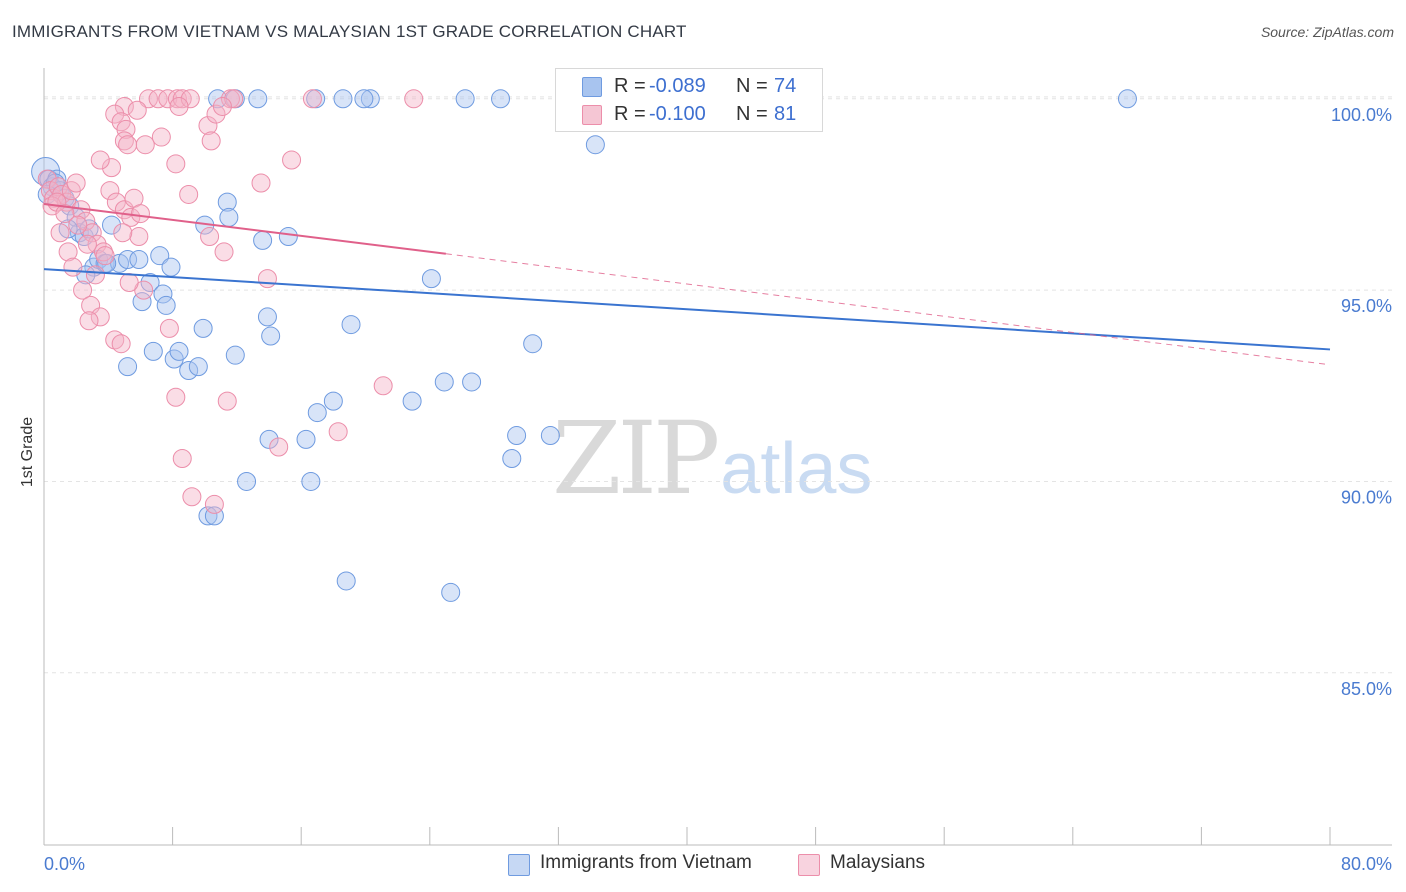  What do you see at coordinates (689, 87) in the screenshot?
I see `legend-row-vietnam: R = -0.089 N = 74` at bounding box center [689, 87].